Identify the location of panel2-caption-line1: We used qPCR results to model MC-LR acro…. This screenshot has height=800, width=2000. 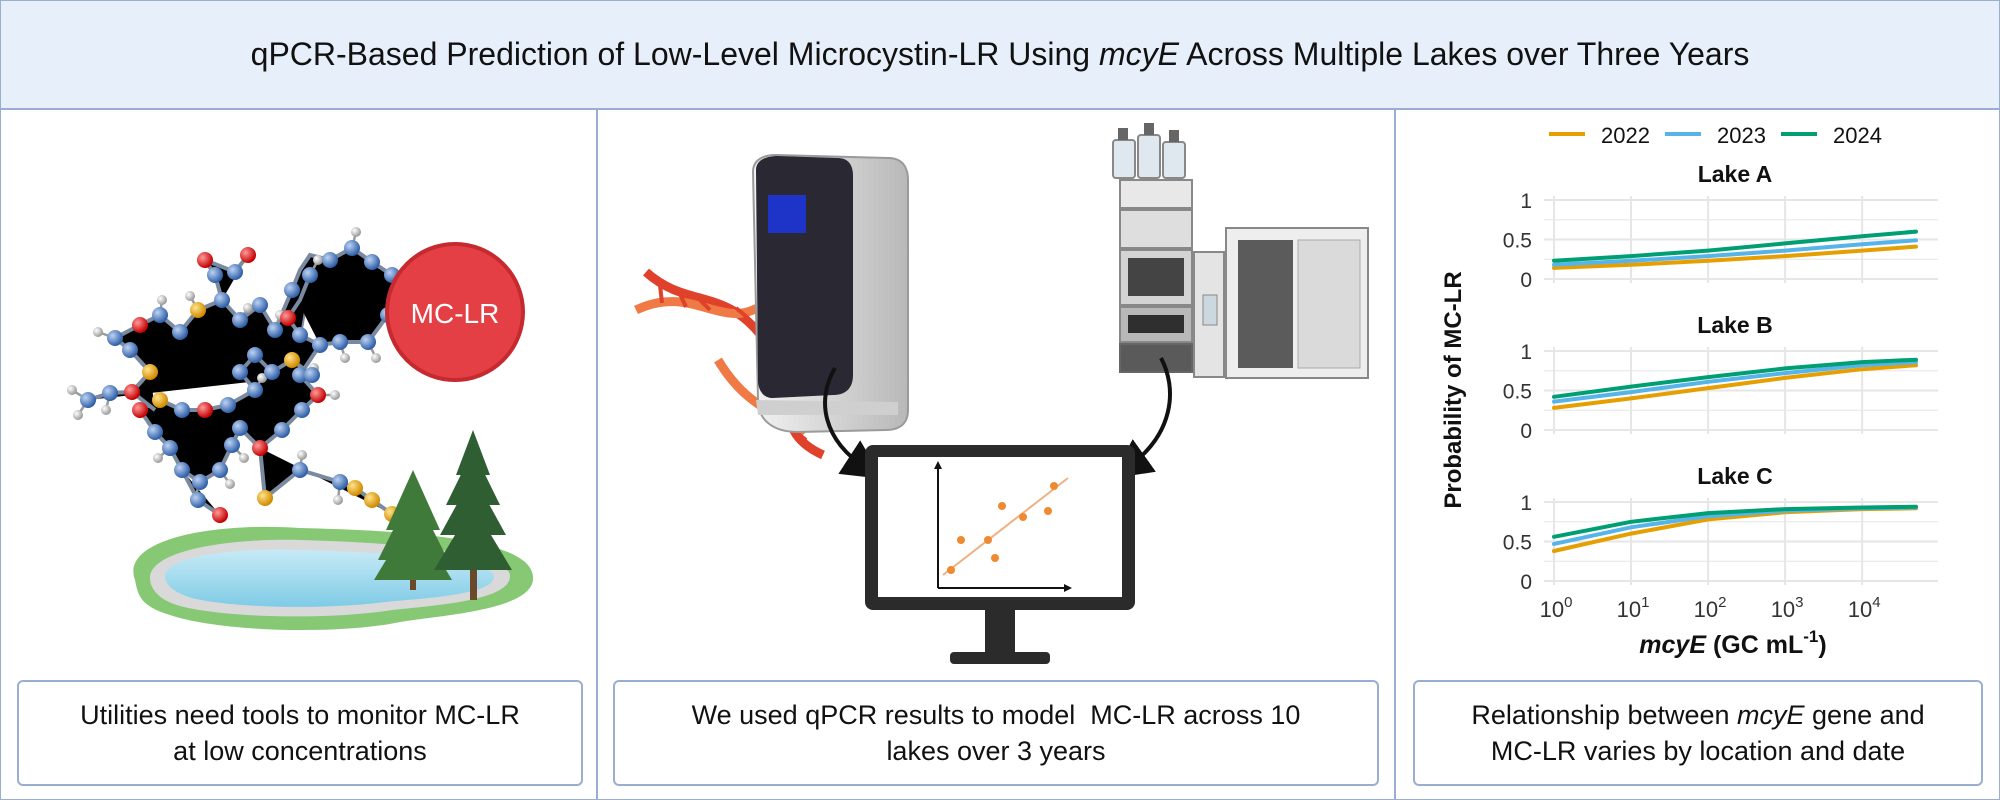
(996, 715).